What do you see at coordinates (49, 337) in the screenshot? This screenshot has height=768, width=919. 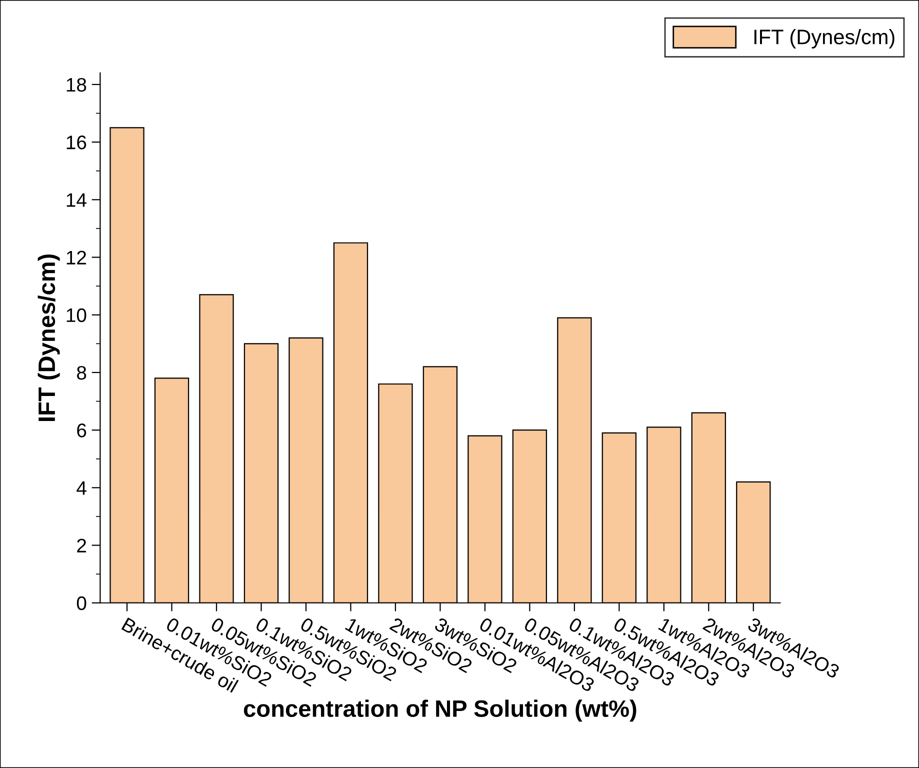 I see `y-axis-title: IFT (Dynes/cm)` at bounding box center [49, 337].